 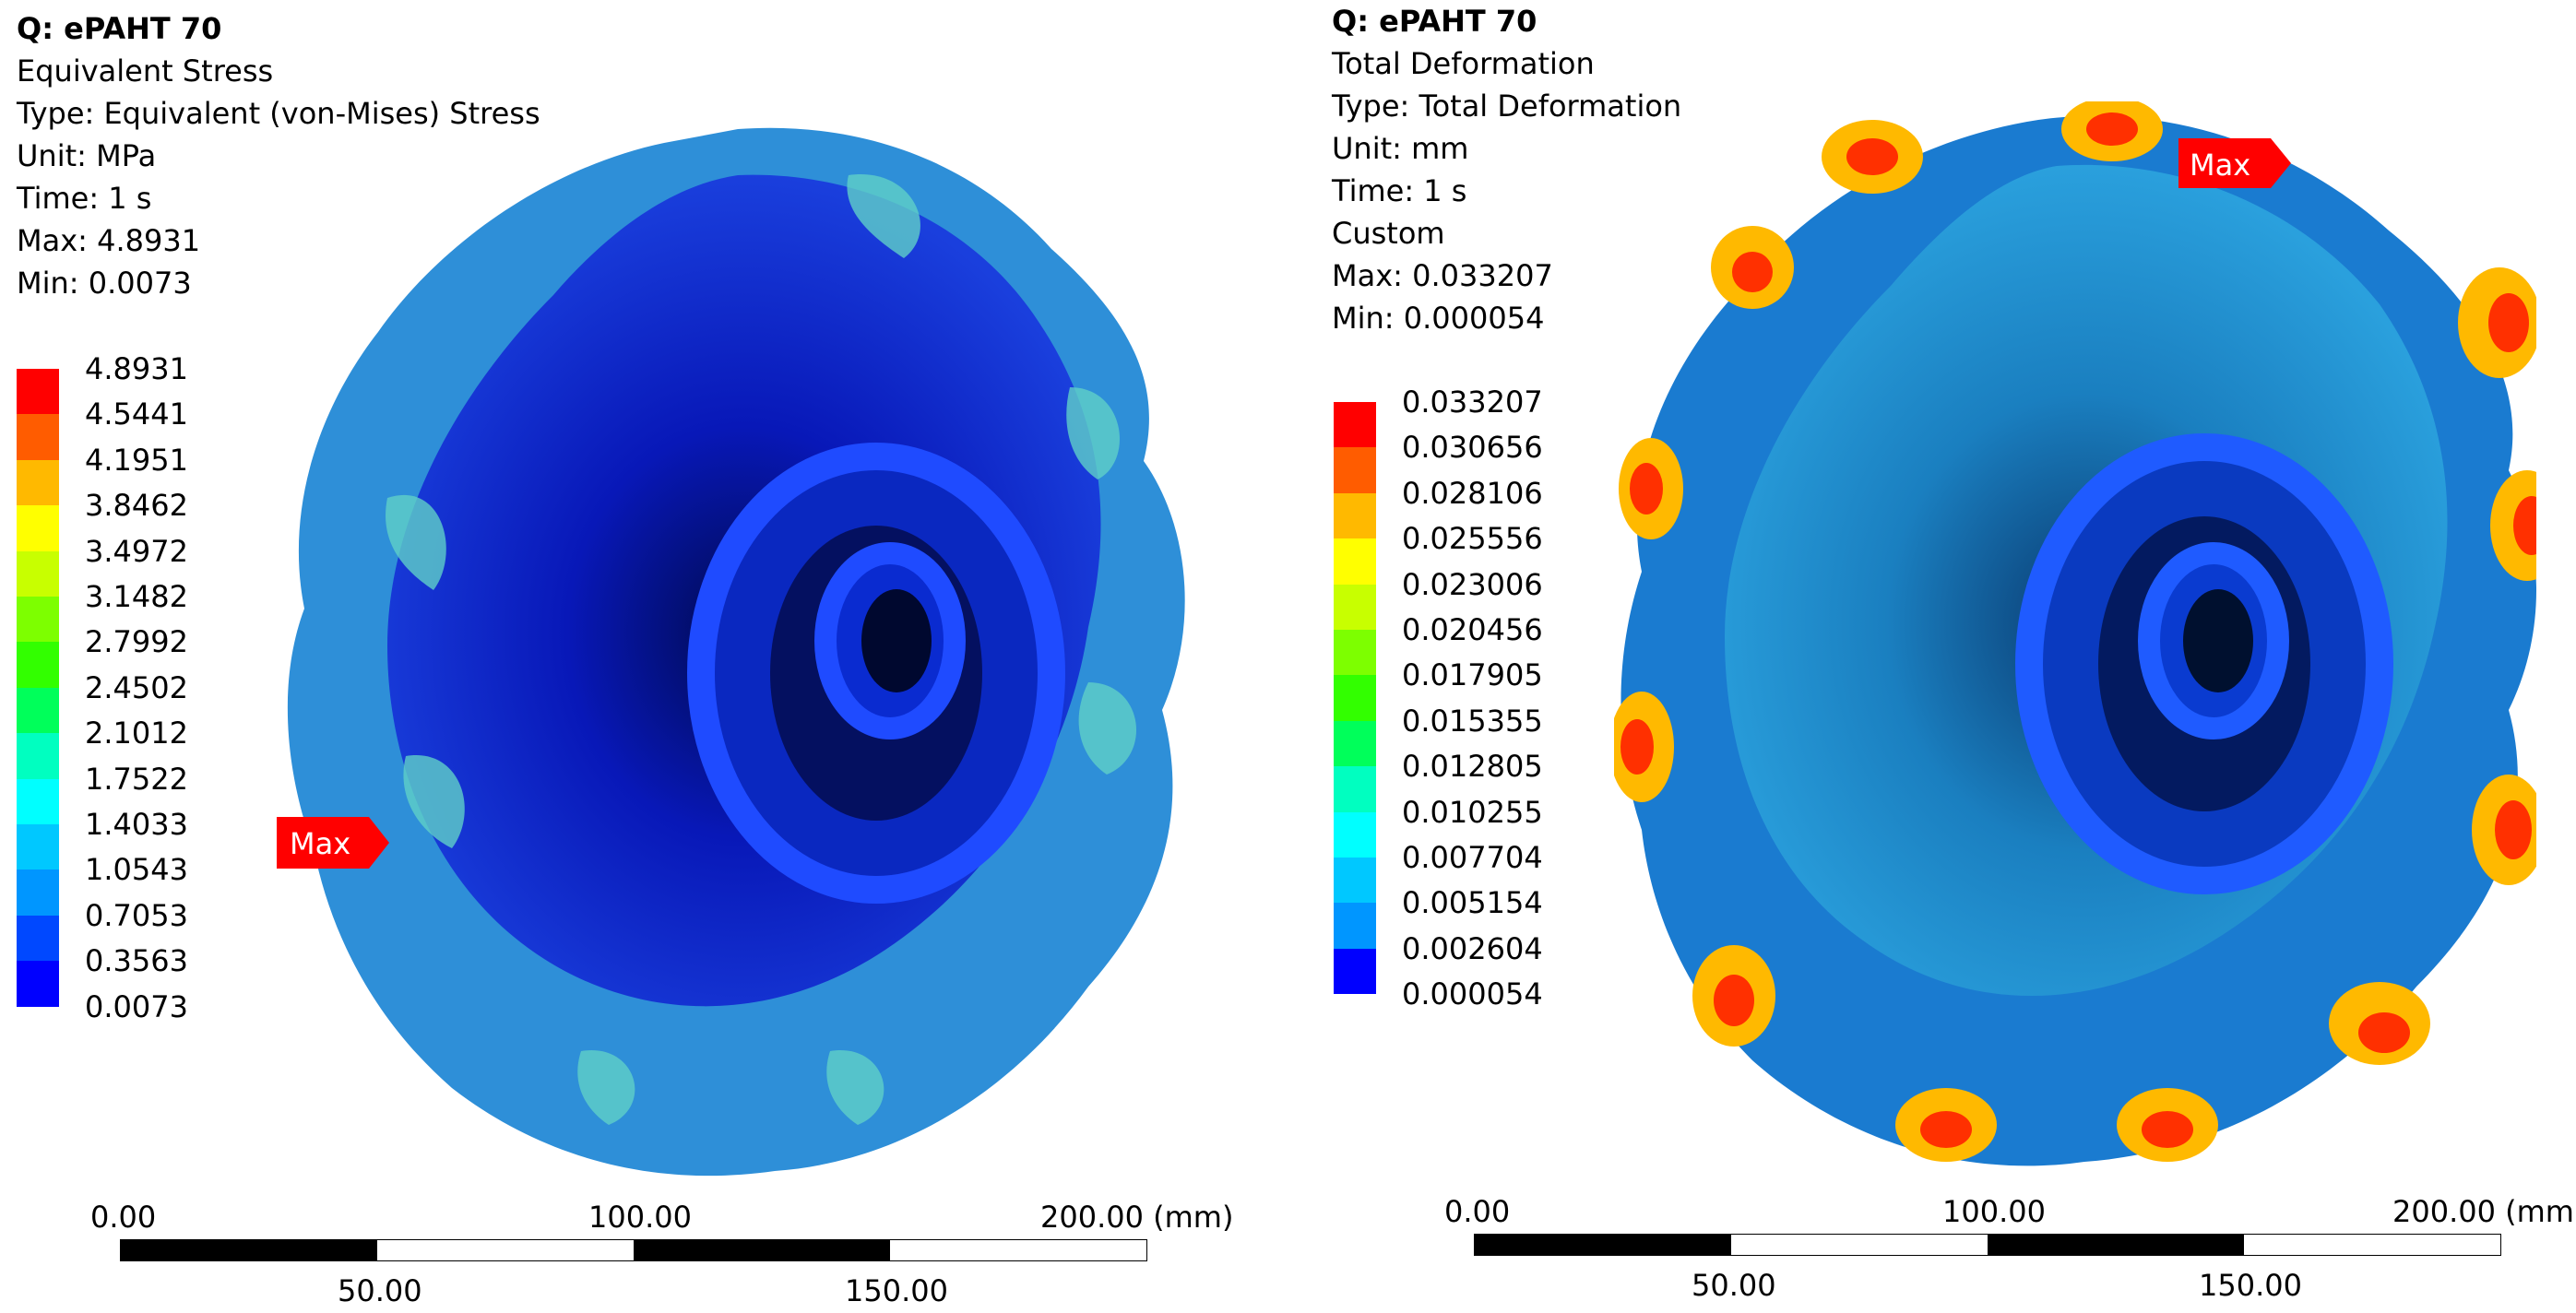 What do you see at coordinates (136, 642) in the screenshot?
I see `legend-label: 2.7992` at bounding box center [136, 642].